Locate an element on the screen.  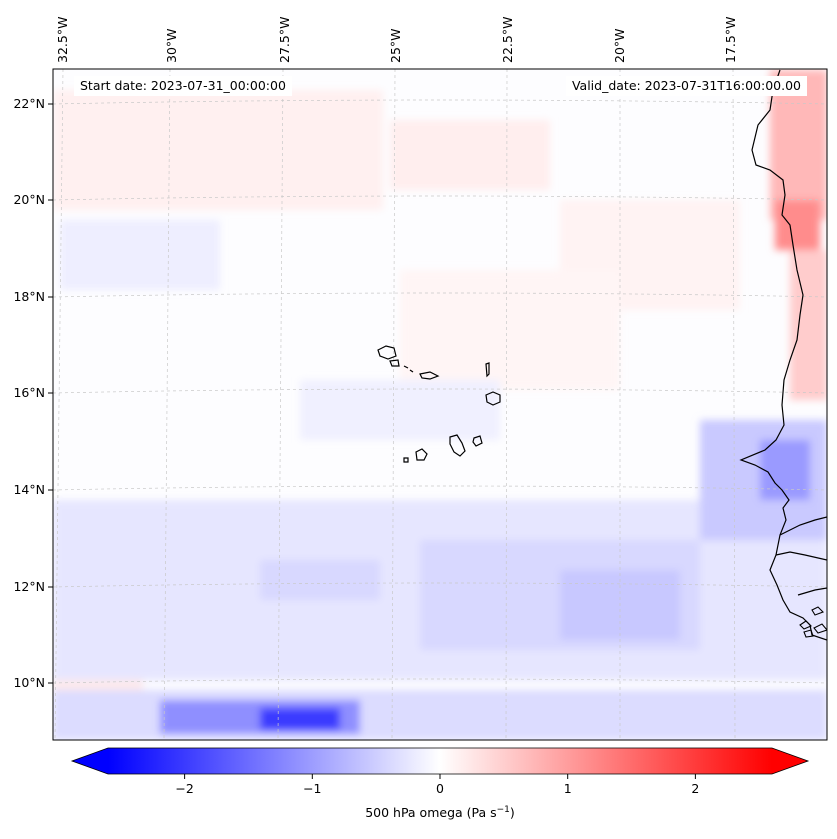
lat-tick-marks is located at coordinates (50, 393).